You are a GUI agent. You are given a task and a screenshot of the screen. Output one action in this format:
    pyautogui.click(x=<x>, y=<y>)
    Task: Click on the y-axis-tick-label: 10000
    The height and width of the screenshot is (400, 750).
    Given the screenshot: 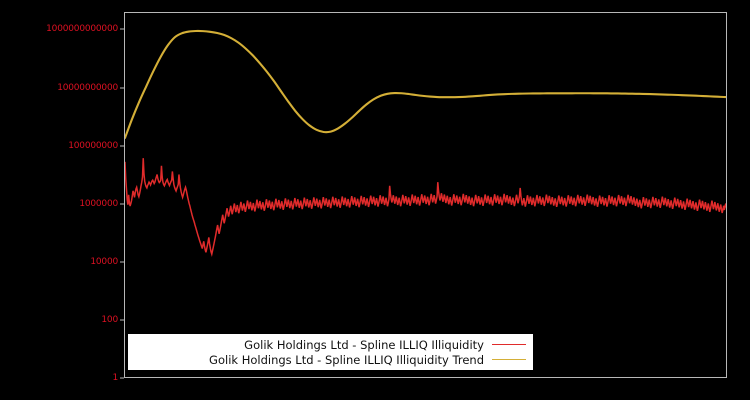 What is the action you would take?
    pyautogui.click(x=104, y=261)
    